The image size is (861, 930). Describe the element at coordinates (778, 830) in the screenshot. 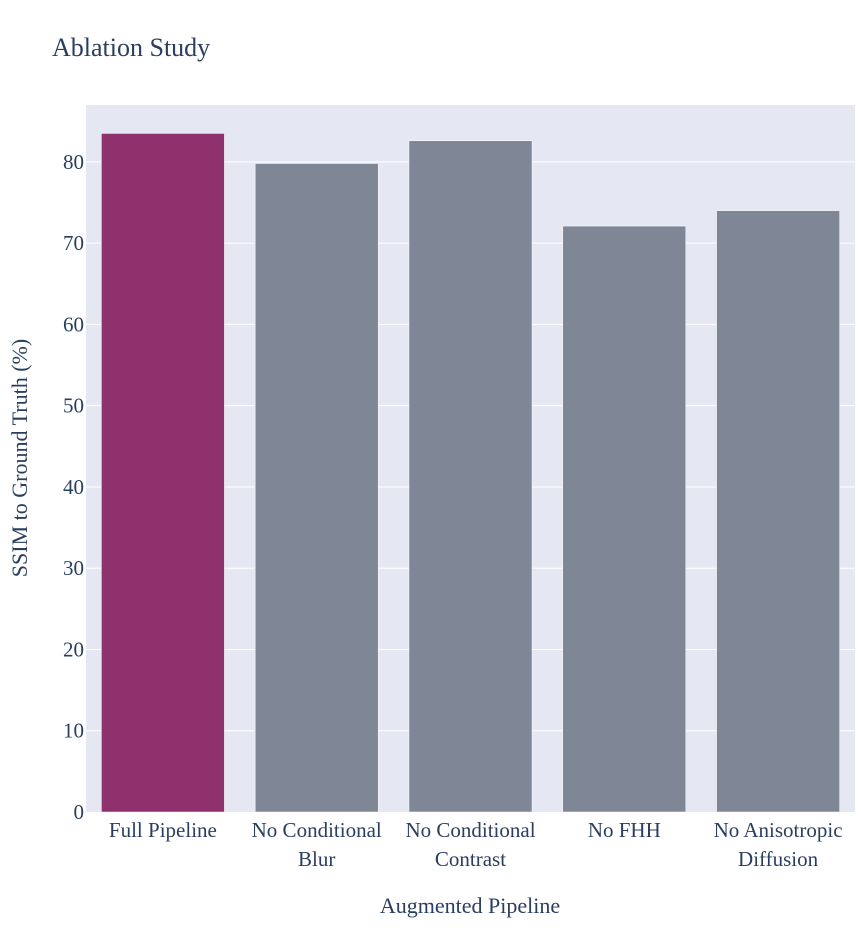

I see `x-tick-label-line: No Anisotropic` at that location.